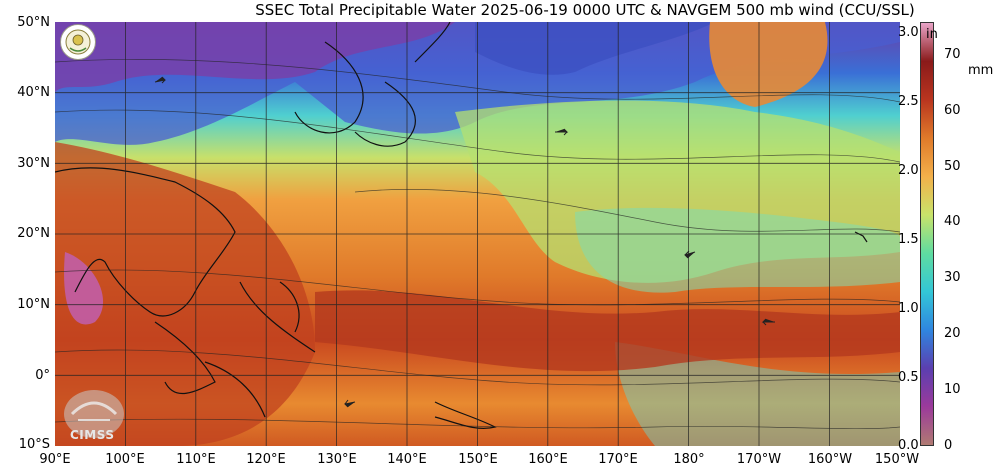 This screenshot has width=1000, height=470. What do you see at coordinates (34, 444) in the screenshot?
I see `lat-label-10s: 10°S` at bounding box center [34, 444].